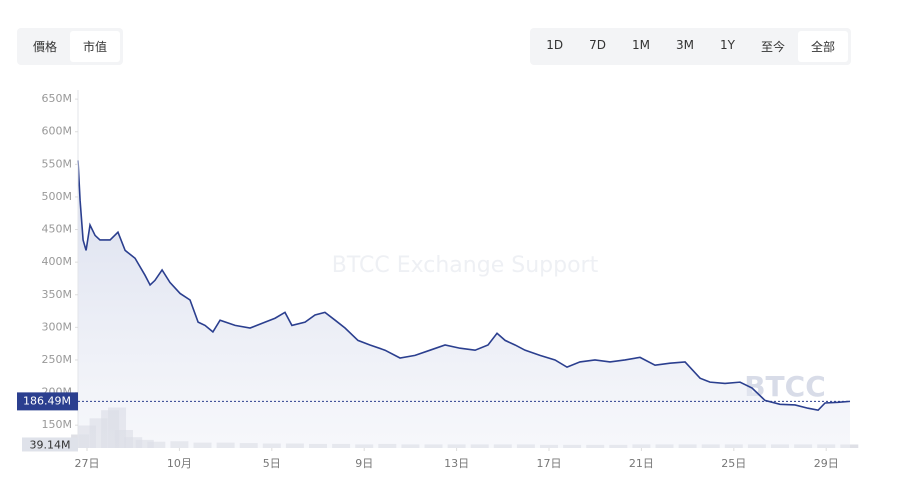  I want to click on current-label: 186.49M, so click(47, 400).